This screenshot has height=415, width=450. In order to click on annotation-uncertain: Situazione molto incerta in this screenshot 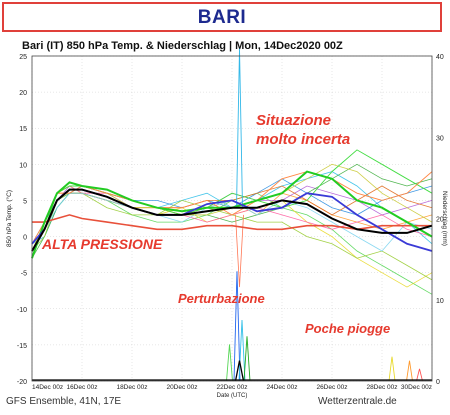, I will do `click(303, 130)`.